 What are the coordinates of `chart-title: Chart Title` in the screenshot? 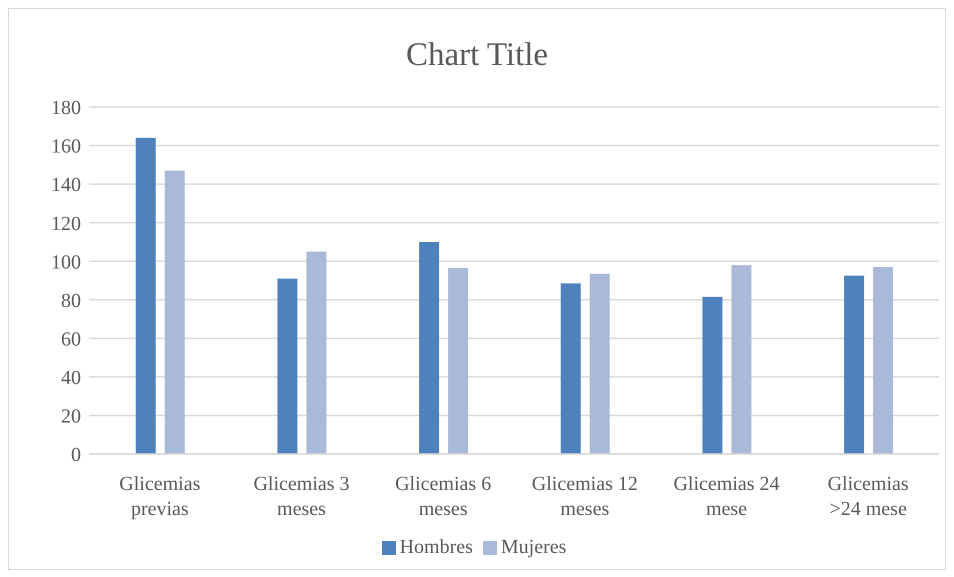 It's located at (477, 55).